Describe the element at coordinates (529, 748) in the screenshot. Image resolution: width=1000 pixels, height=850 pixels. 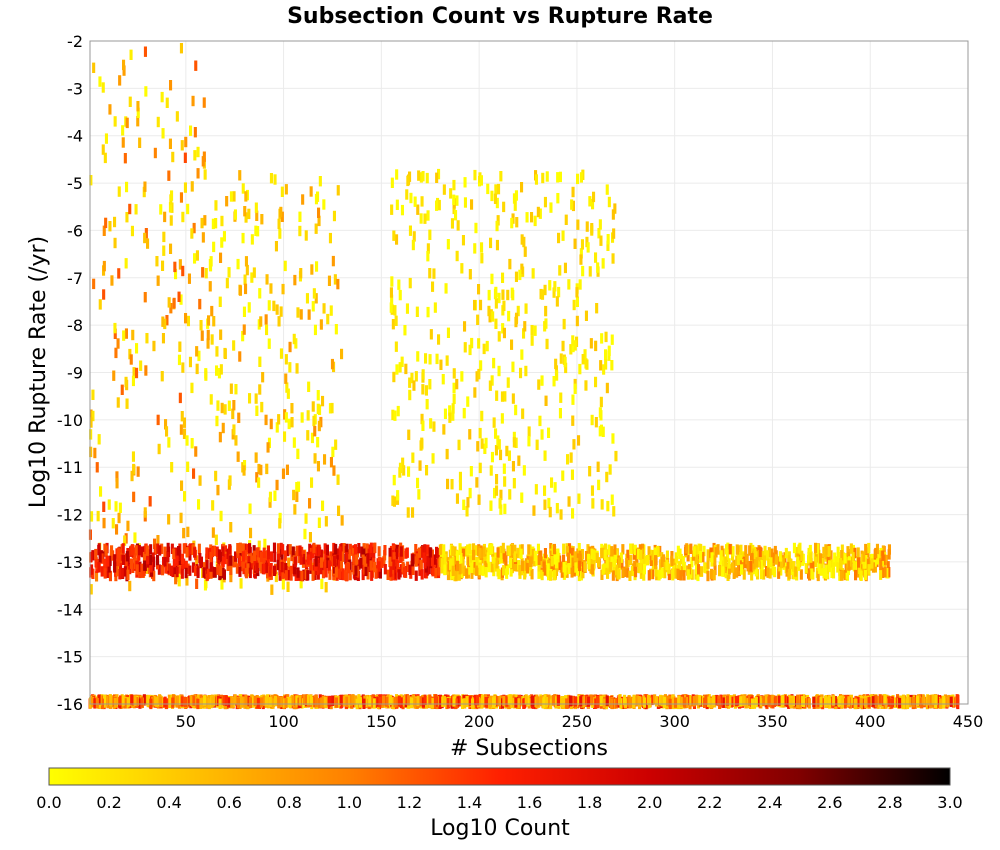
I see `x-axis-label: # Subsections` at that location.